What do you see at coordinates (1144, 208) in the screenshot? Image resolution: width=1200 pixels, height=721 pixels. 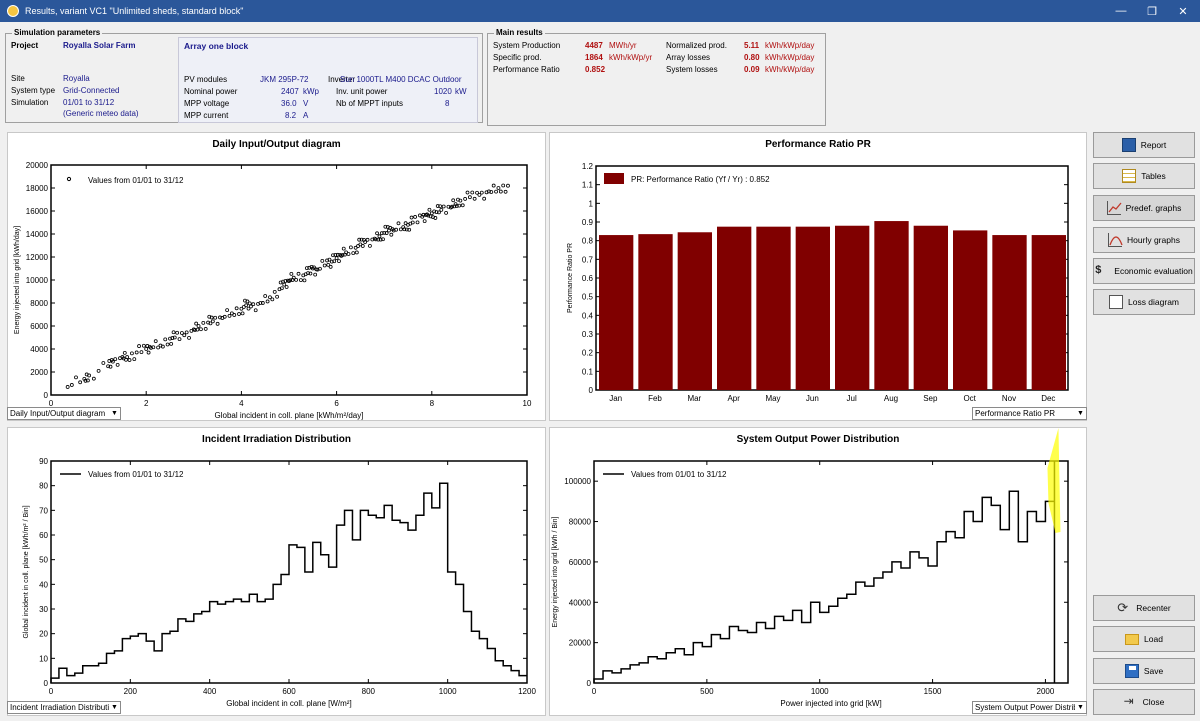 I see `predef-graphs-button: Predef. graphs` at bounding box center [1144, 208].